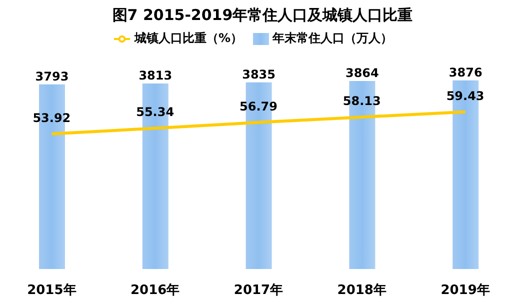  I want to click on x-tick-label: 2018年, so click(361, 290).